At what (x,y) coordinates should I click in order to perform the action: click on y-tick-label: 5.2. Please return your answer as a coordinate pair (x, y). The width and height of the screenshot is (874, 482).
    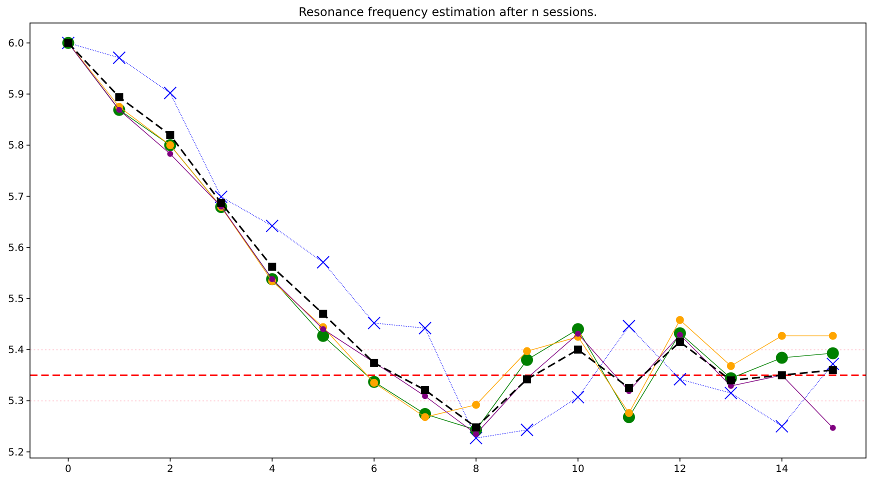
    Looking at the image, I should click on (16, 452).